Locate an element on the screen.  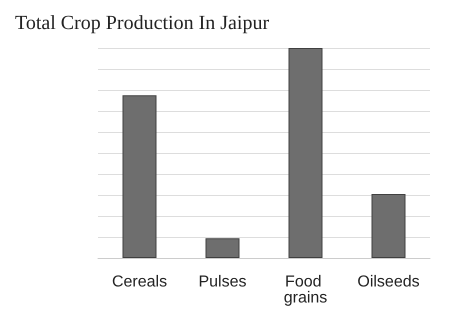
chart-title: Total Crop Production In Jaipur is located at coordinates (142, 23).